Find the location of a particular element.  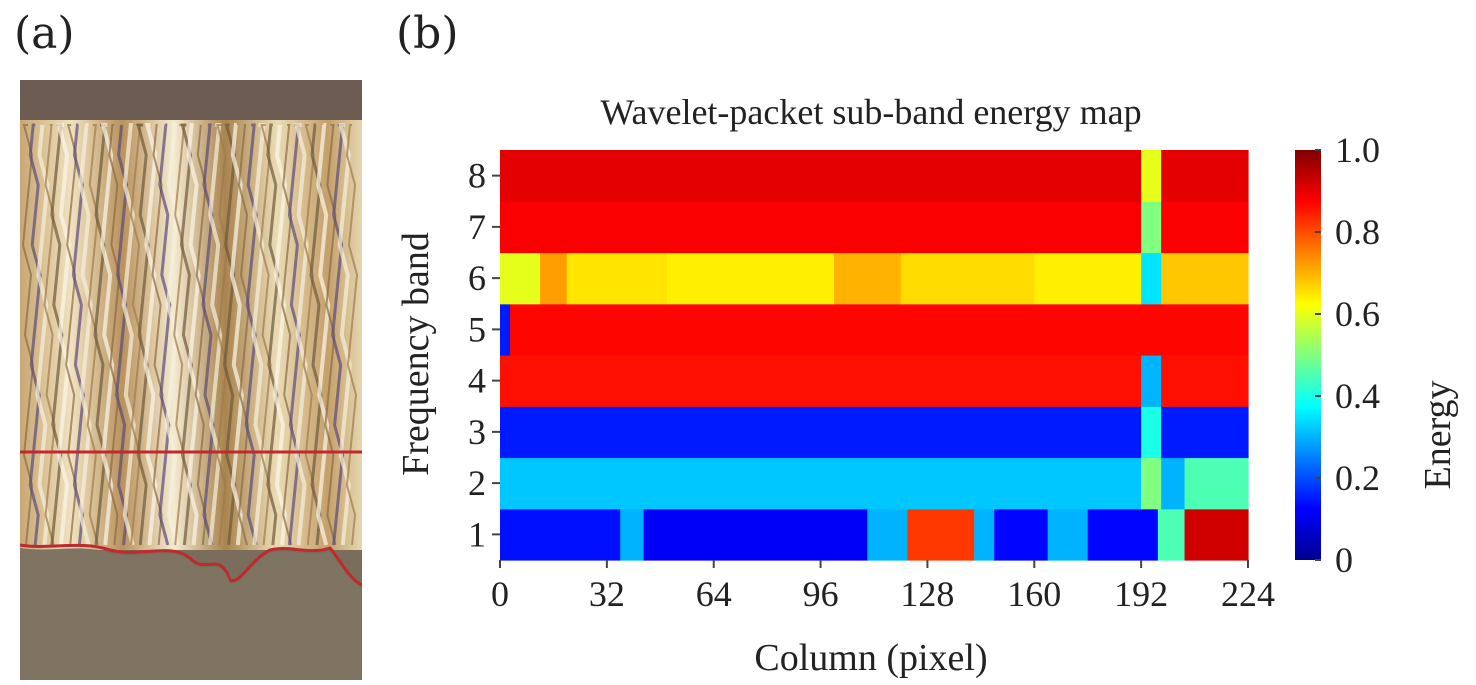

y-tick-label: 3 is located at coordinates (477, 432).